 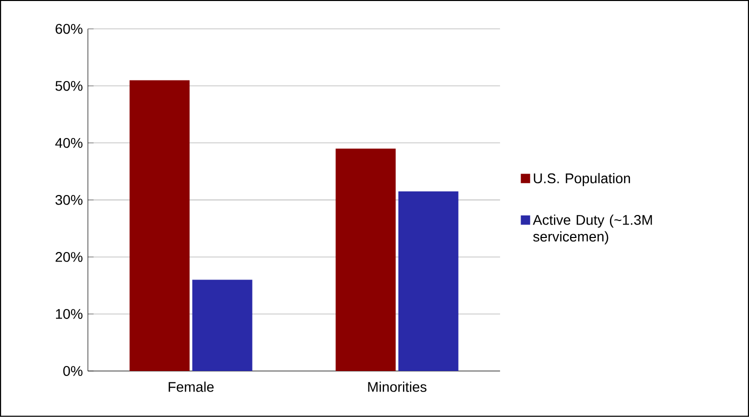 I want to click on x-tick-label: Minorities, so click(x=397, y=387).